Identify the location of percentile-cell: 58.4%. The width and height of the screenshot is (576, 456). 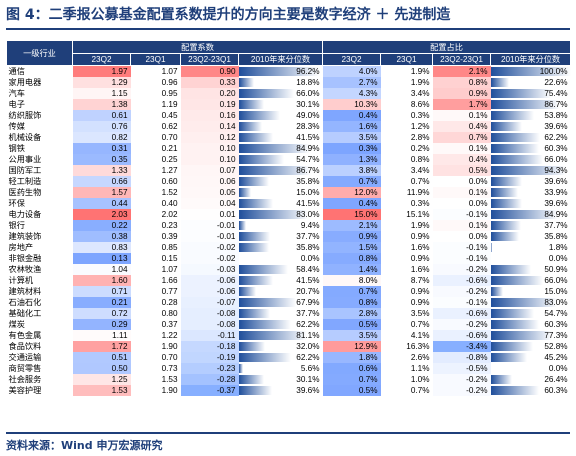
(280, 269).